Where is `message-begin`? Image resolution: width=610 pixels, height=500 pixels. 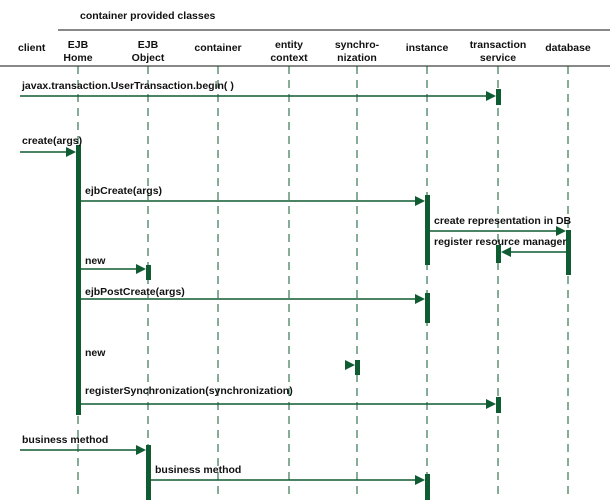 message-begin is located at coordinates (258, 96).